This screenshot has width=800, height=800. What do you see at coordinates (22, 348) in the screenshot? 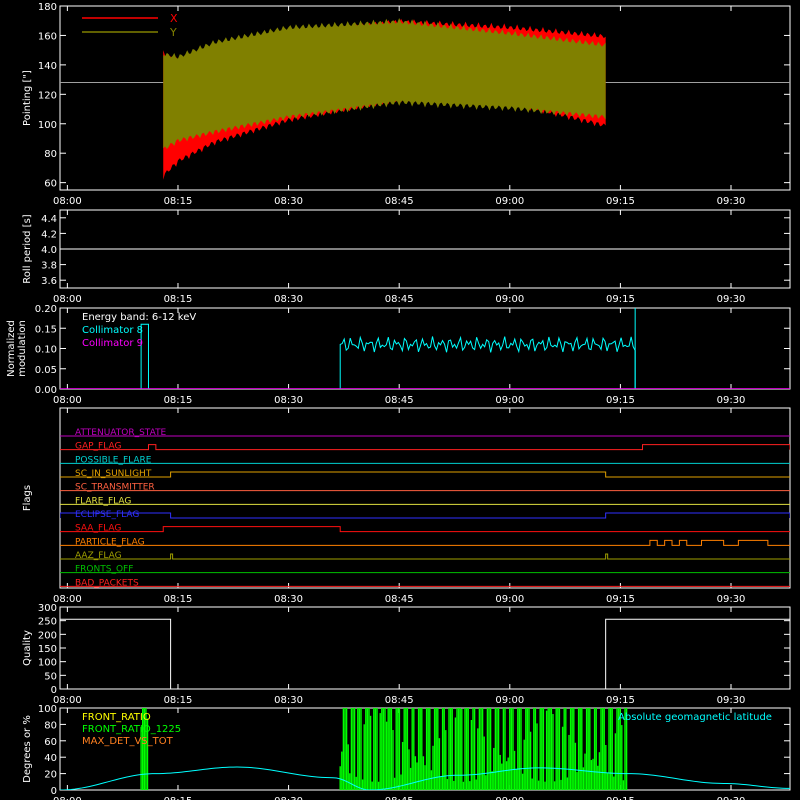
I see `y-axis-label: modulation` at bounding box center [22, 348].